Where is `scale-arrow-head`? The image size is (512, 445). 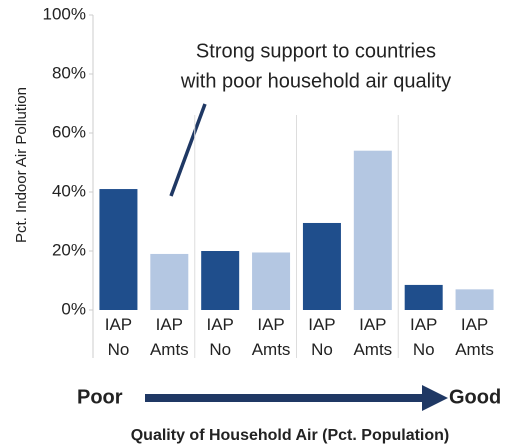
scale-arrow-head is located at coordinates (435, 398).